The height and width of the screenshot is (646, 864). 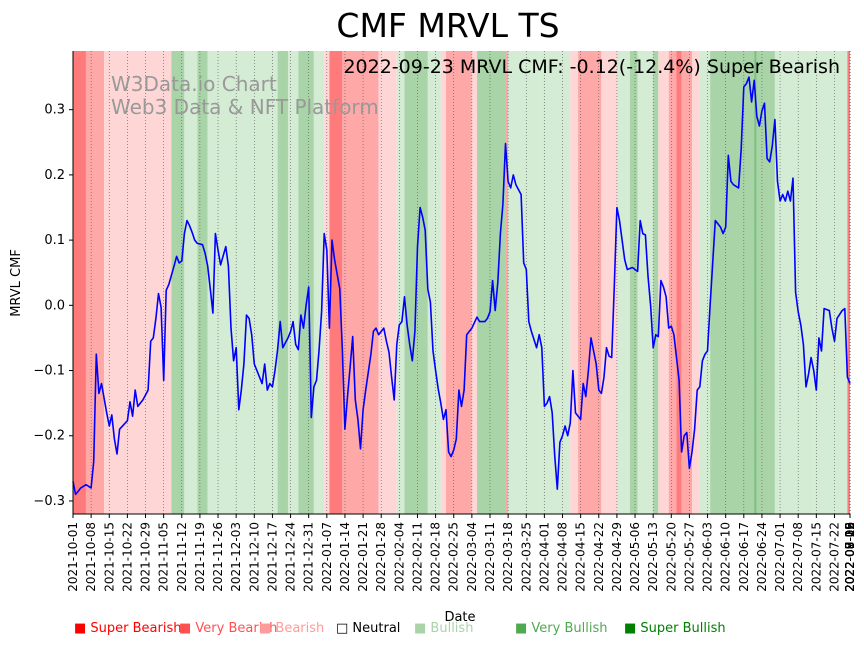 What do you see at coordinates (744, 557) in the screenshot?
I see `x-tick-label: 2022-06-17` at bounding box center [744, 557].